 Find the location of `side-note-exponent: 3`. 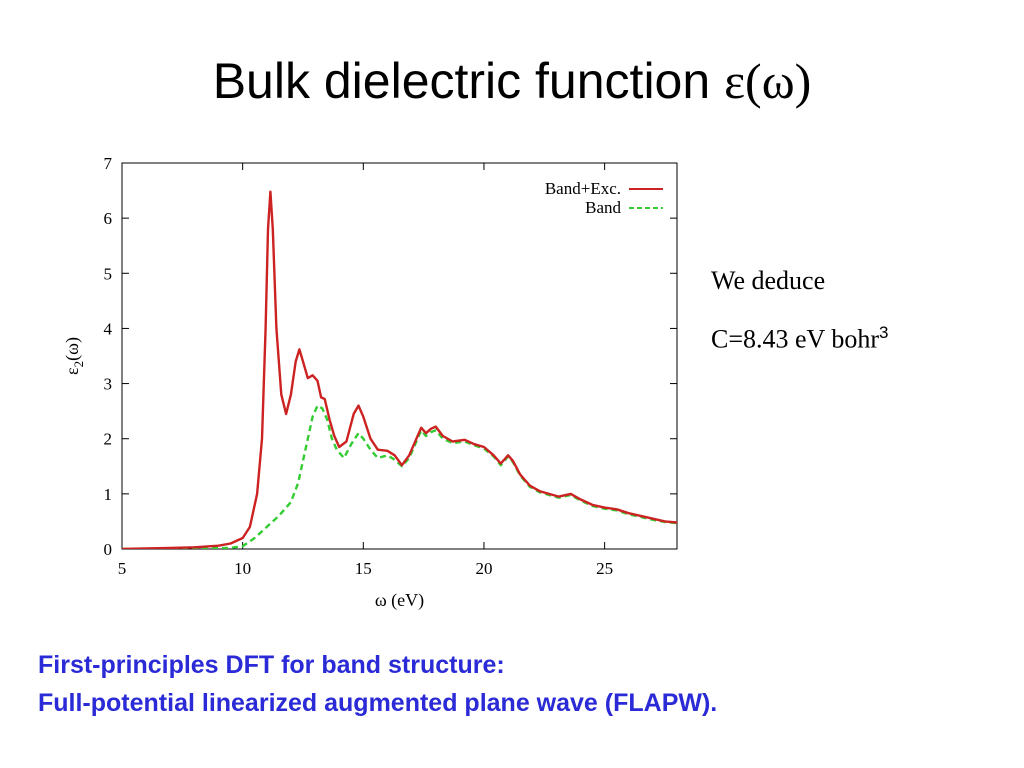

side-note-exponent: 3 is located at coordinates (884, 332).